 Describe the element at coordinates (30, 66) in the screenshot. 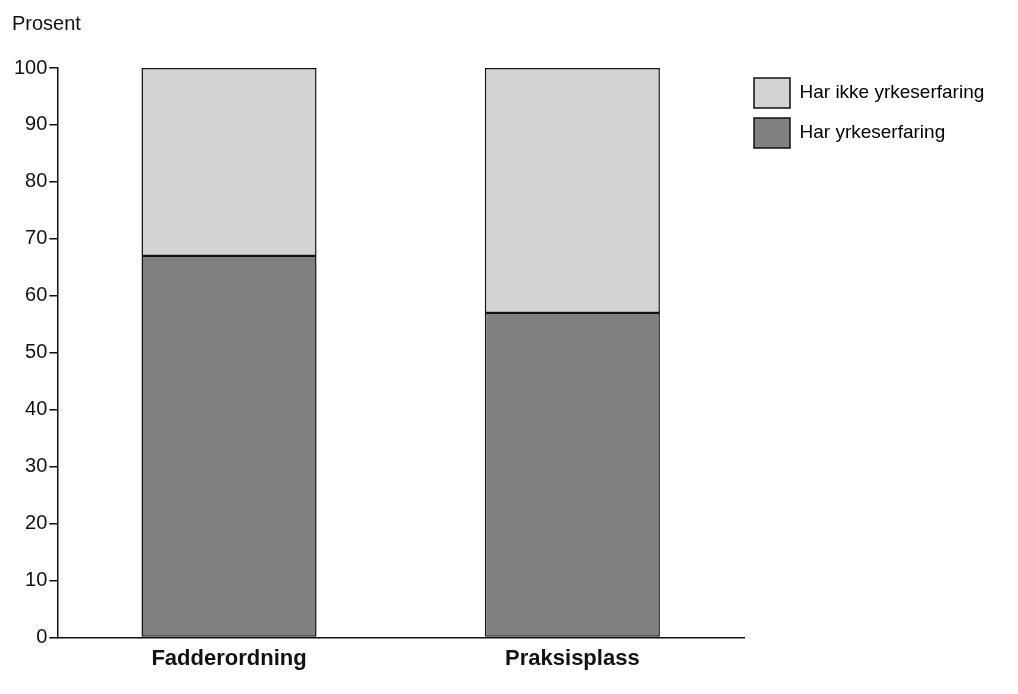

I see `y-tick-label: 100` at that location.